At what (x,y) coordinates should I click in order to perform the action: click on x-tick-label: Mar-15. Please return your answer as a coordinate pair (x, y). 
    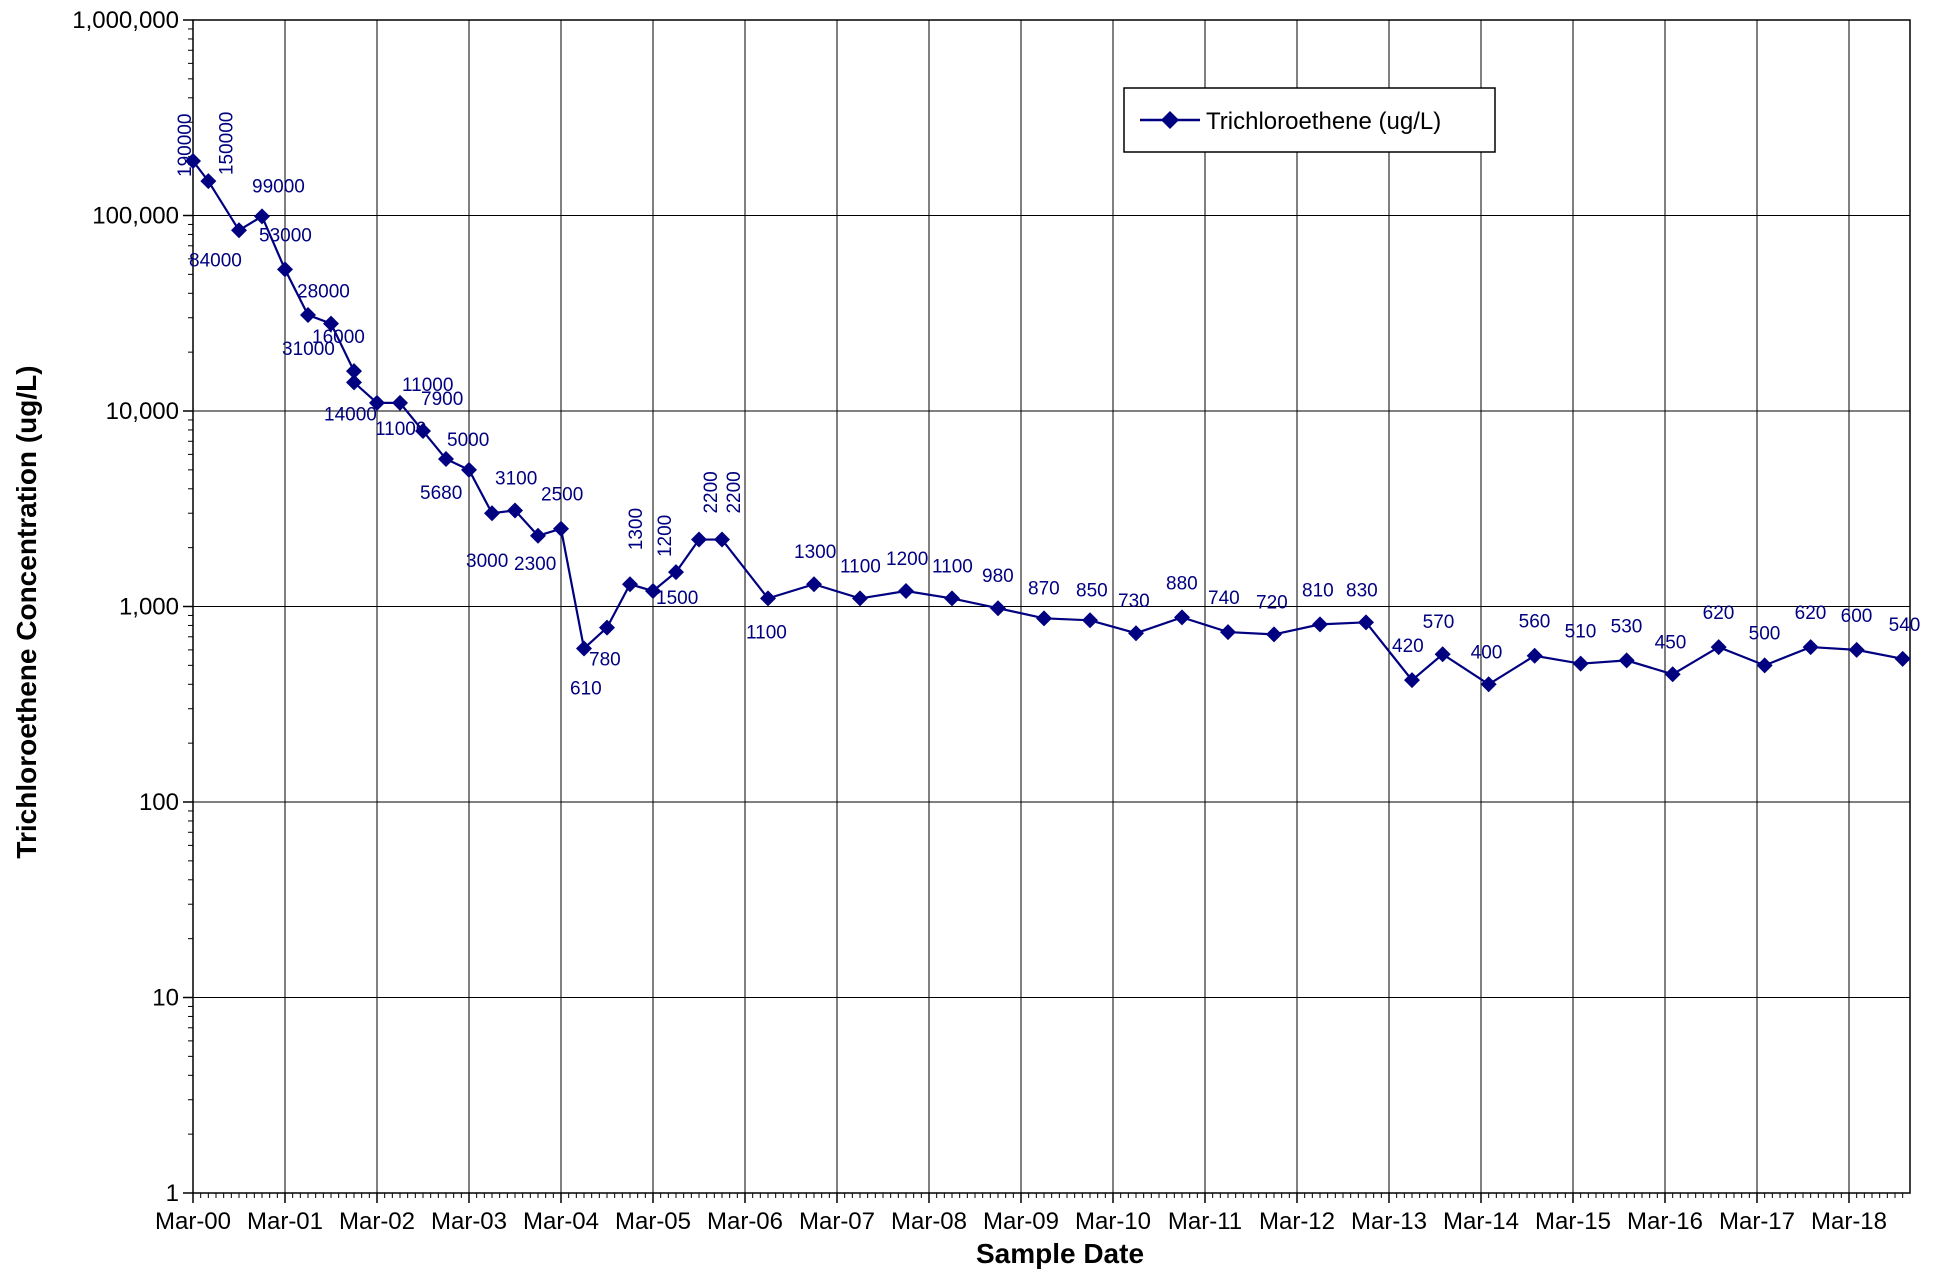
    Looking at the image, I should click on (1573, 1221).